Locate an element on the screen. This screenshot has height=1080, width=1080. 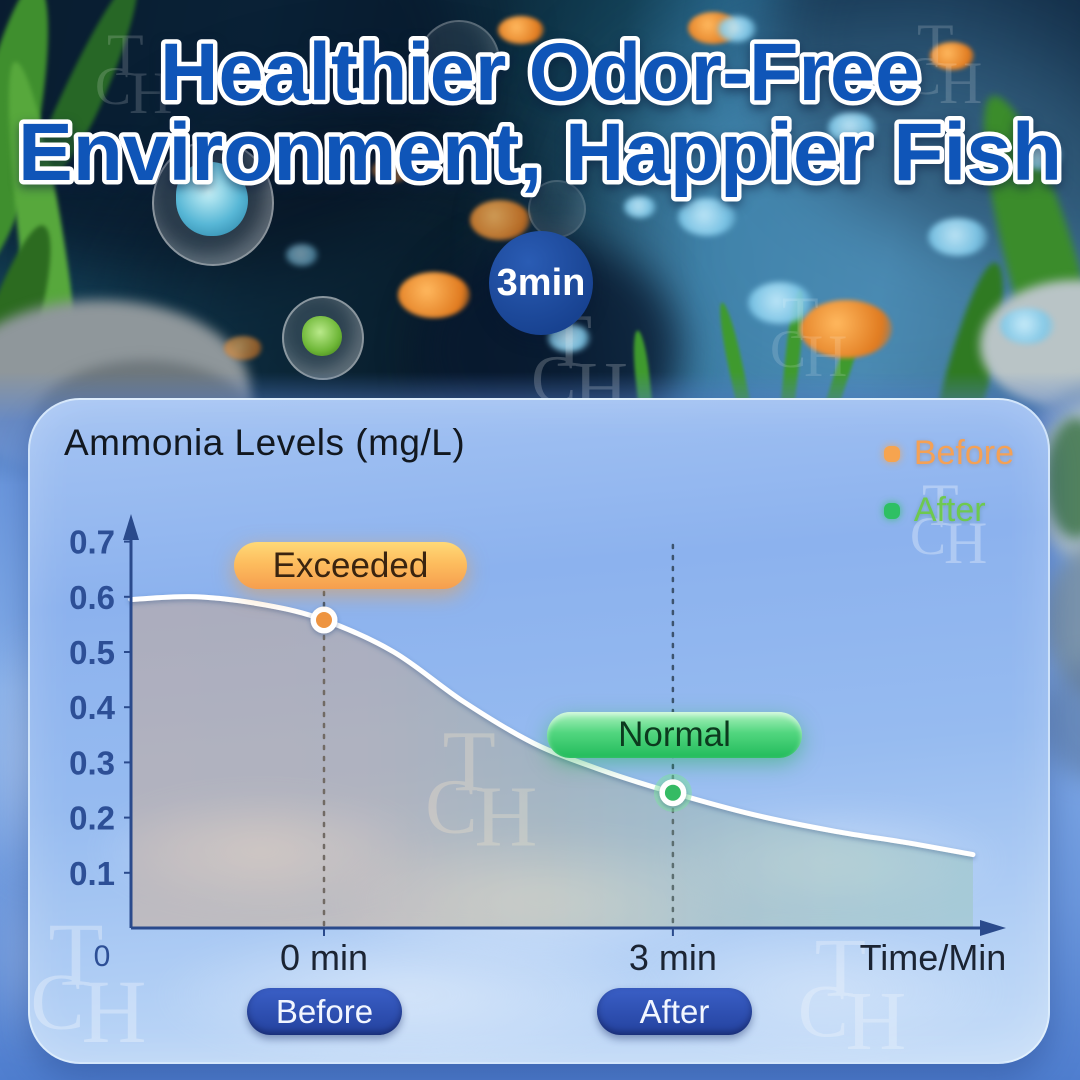
cloud-haze is located at coordinates (410, 991).